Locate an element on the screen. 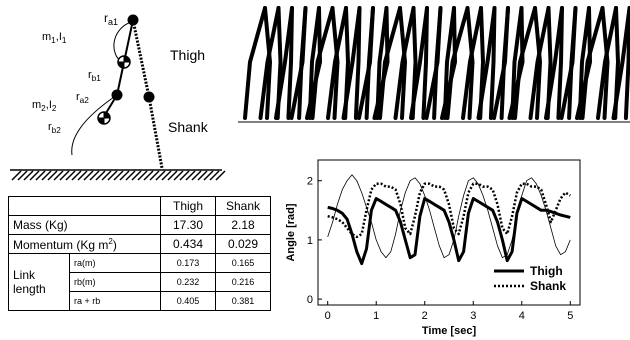  row-label: Momentum (Kg m2) is located at coordinates (84, 244).